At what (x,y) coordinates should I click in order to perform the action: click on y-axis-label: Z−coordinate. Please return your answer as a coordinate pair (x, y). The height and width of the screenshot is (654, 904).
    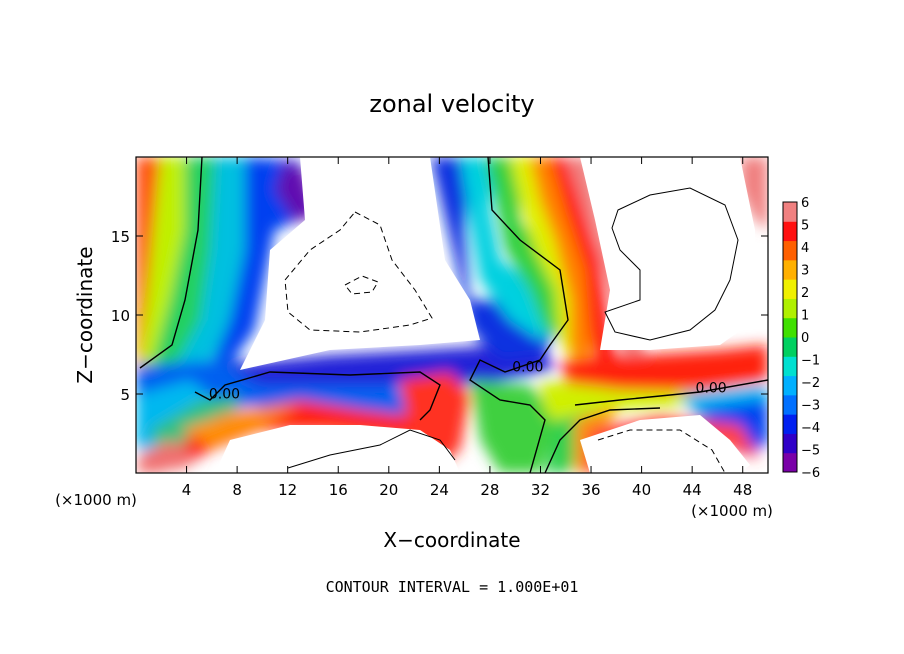
    Looking at the image, I should click on (85, 314).